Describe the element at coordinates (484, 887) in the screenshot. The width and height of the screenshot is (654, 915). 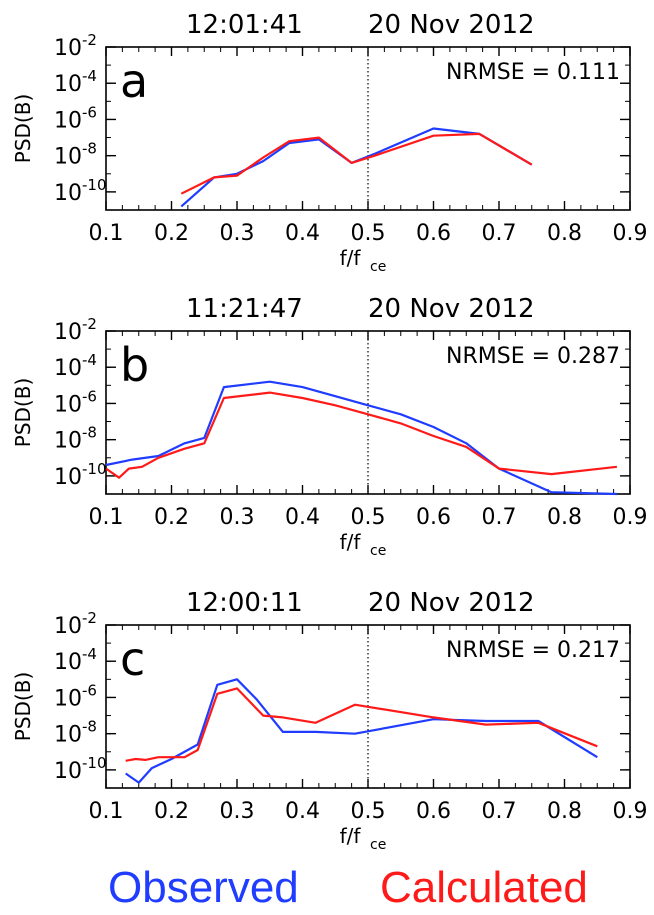
I see `legend-calculated: Calculated` at that location.